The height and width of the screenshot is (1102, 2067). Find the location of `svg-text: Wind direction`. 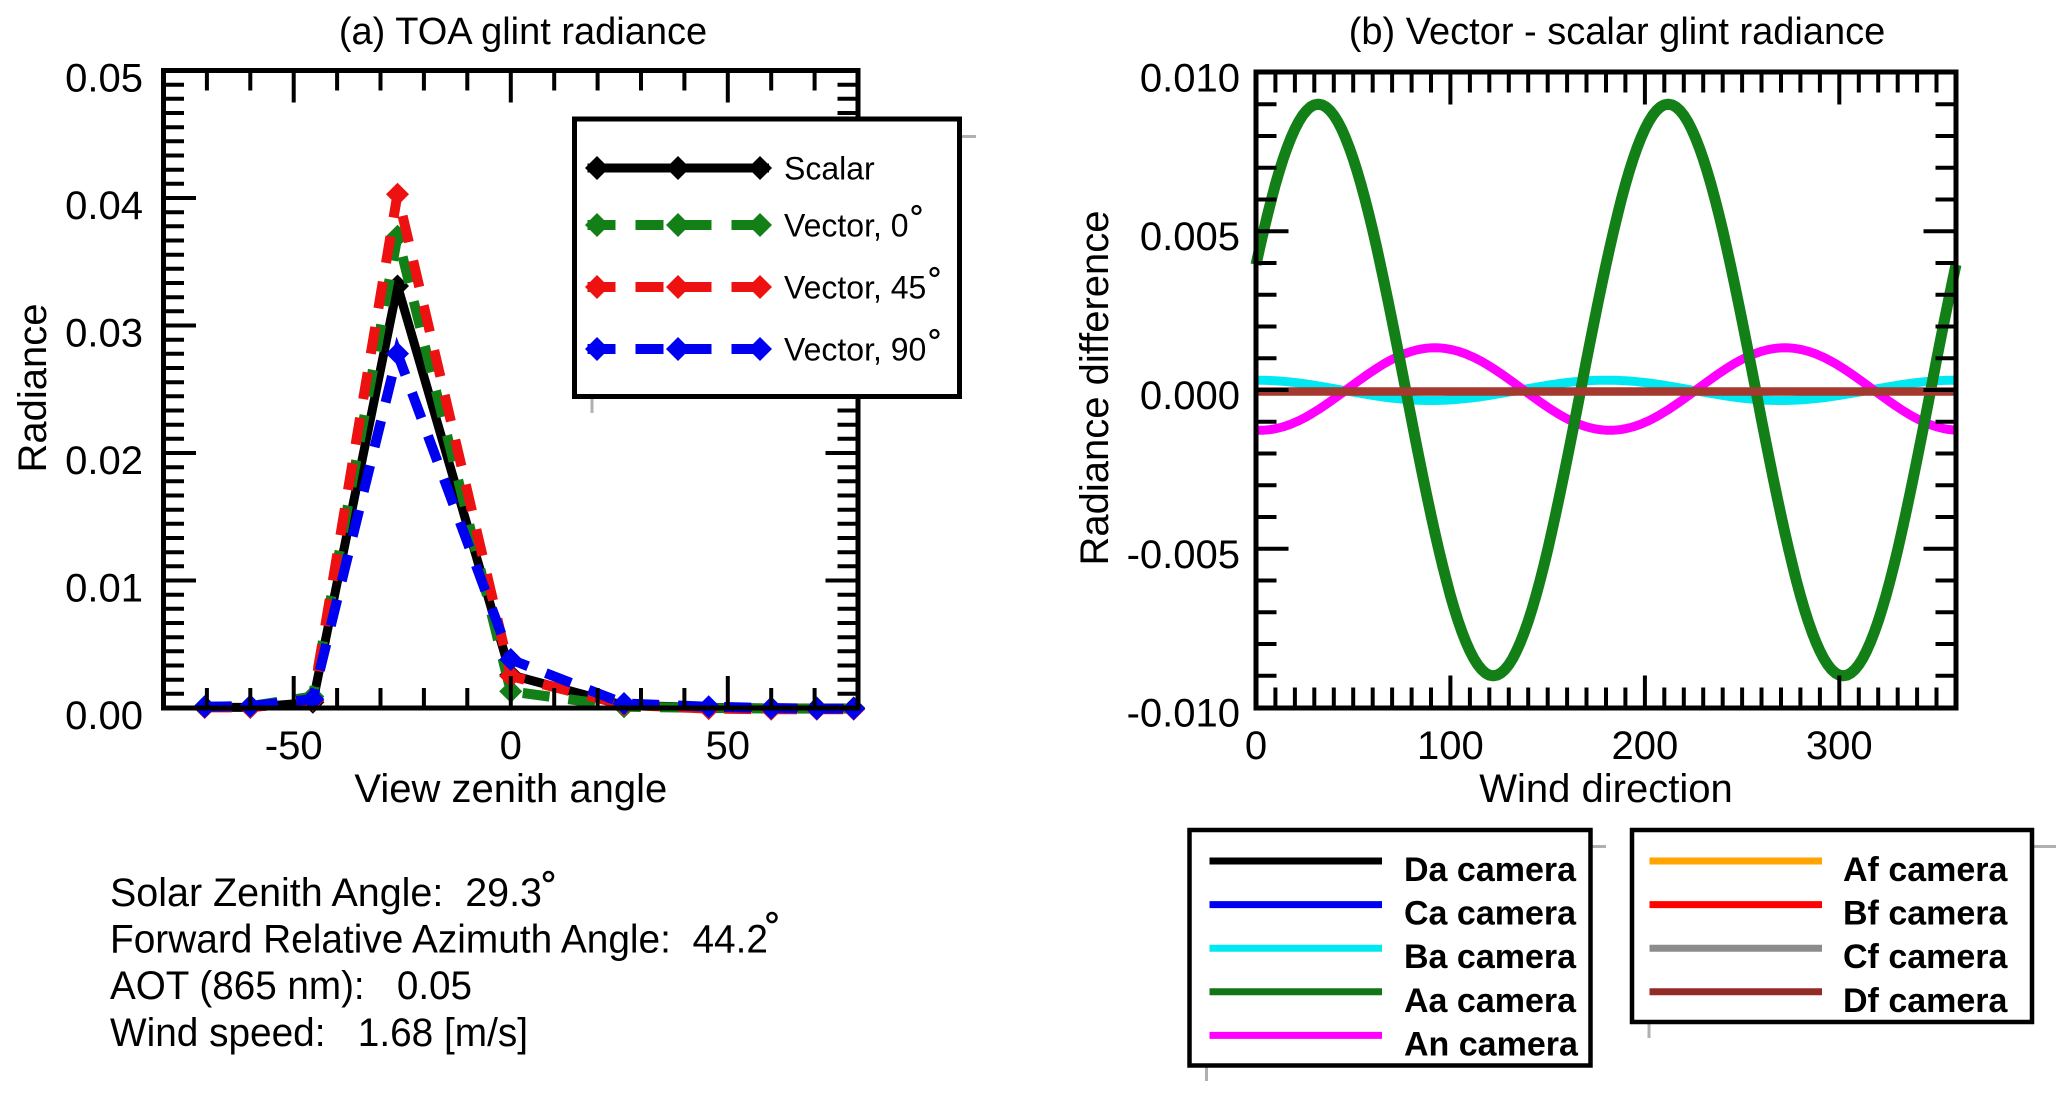

svg-text: Wind direction is located at coordinates (1605, 789).